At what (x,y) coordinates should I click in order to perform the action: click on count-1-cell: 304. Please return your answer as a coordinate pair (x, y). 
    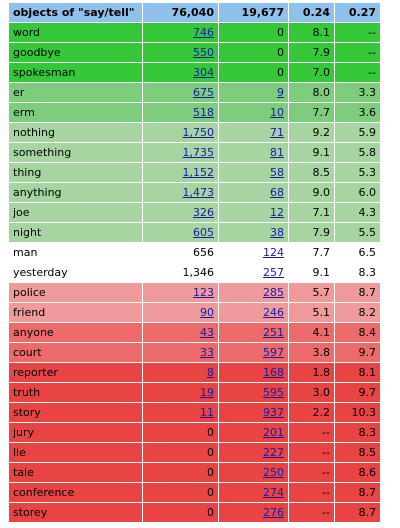
    Looking at the image, I should click on (180, 72).